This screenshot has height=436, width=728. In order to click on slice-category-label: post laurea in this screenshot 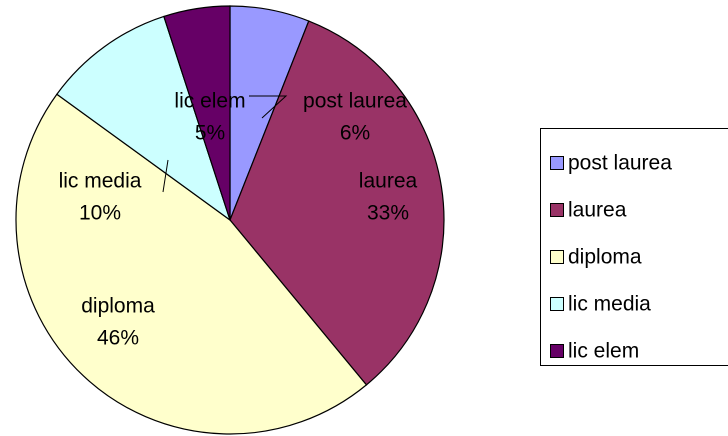, I will do `click(355, 101)`.